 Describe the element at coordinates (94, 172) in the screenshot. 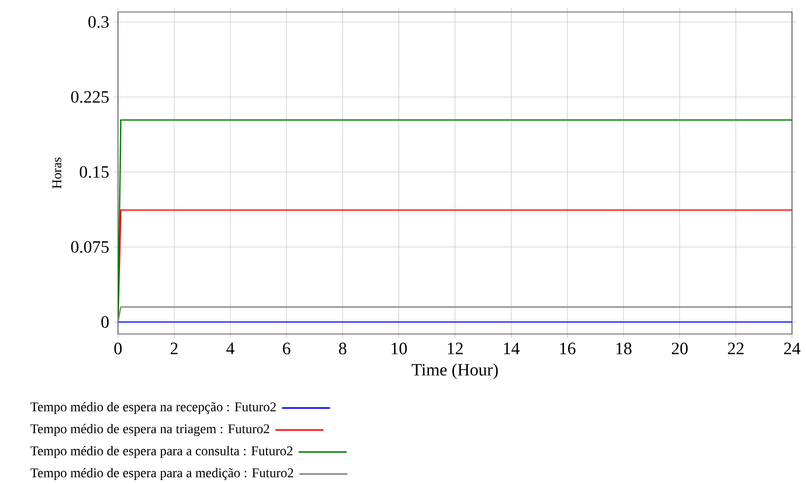

I see `y-tick-label: 0.15` at that location.